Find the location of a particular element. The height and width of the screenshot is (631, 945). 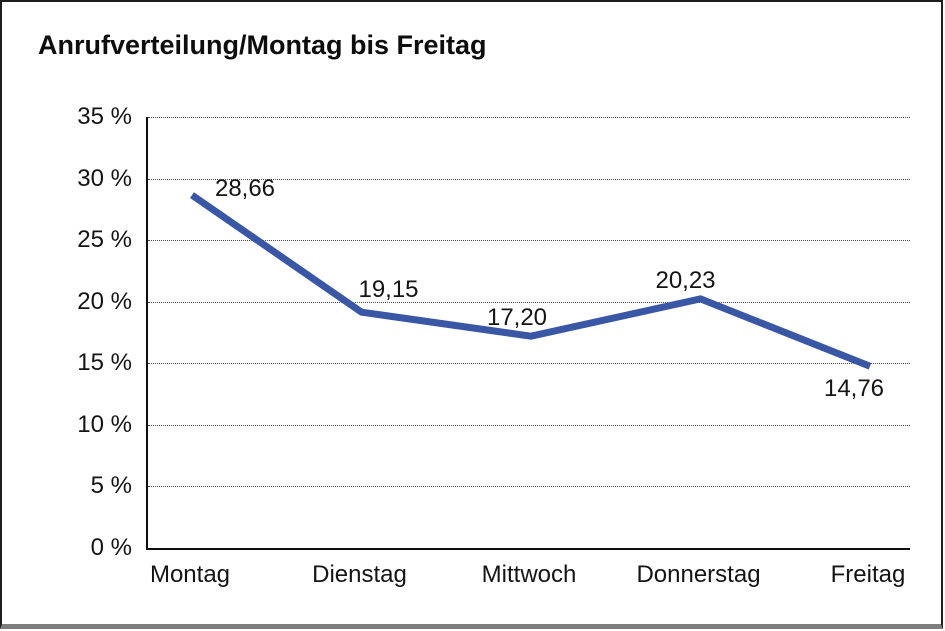

y-tick-label: 25 % is located at coordinates (104, 240).